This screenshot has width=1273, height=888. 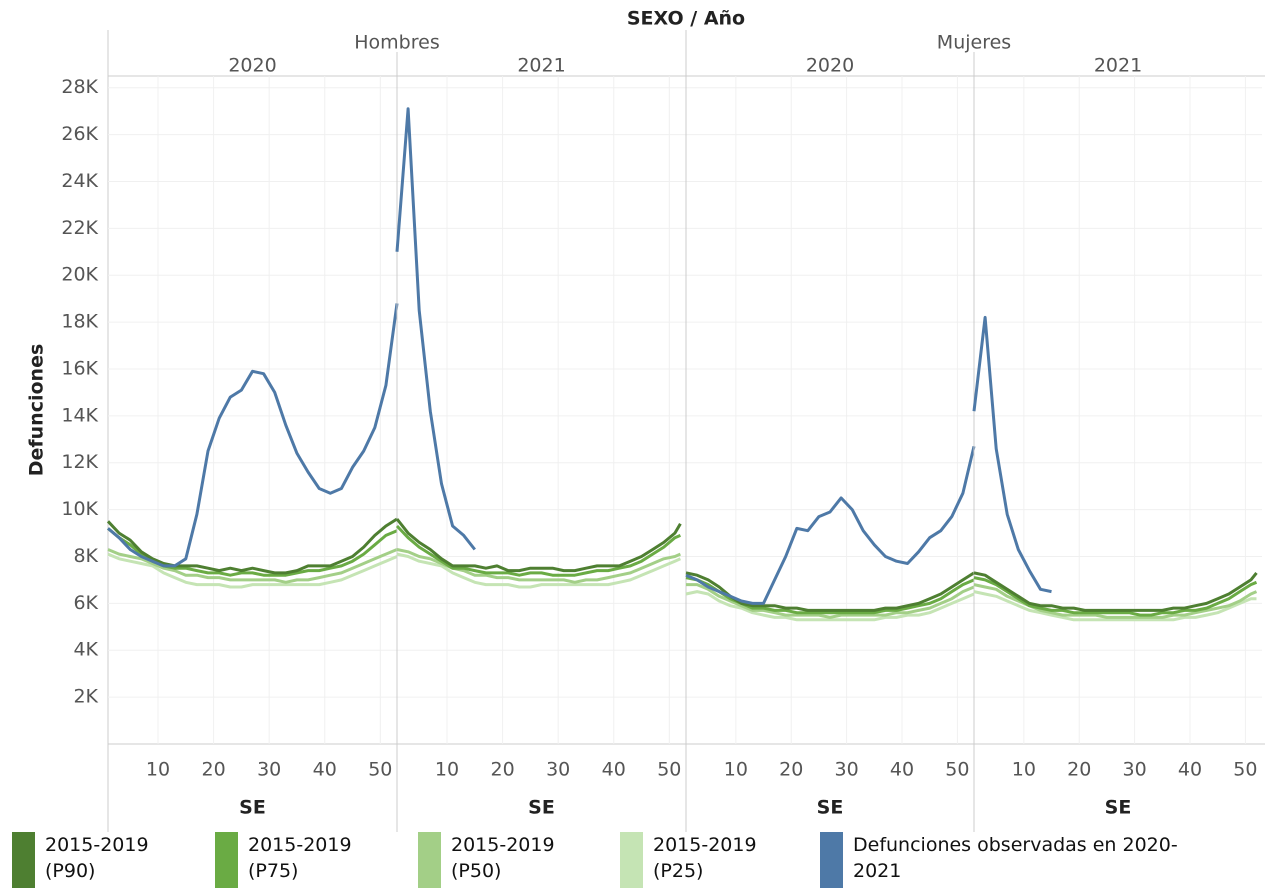 What do you see at coordinates (85, 556) in the screenshot?
I see `y-tick-label: 8K` at bounding box center [85, 556].